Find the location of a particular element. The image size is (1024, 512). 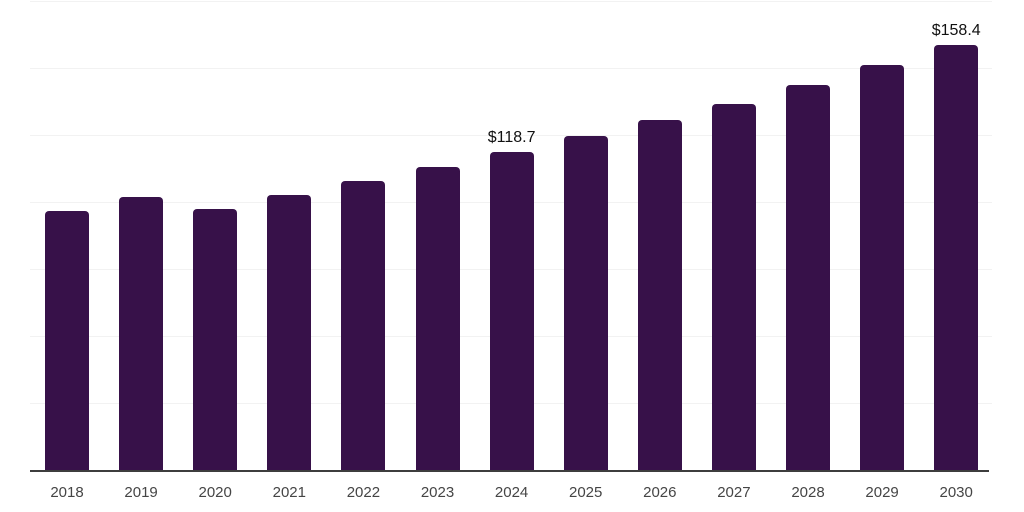

bar-2022 is located at coordinates (363, 325).